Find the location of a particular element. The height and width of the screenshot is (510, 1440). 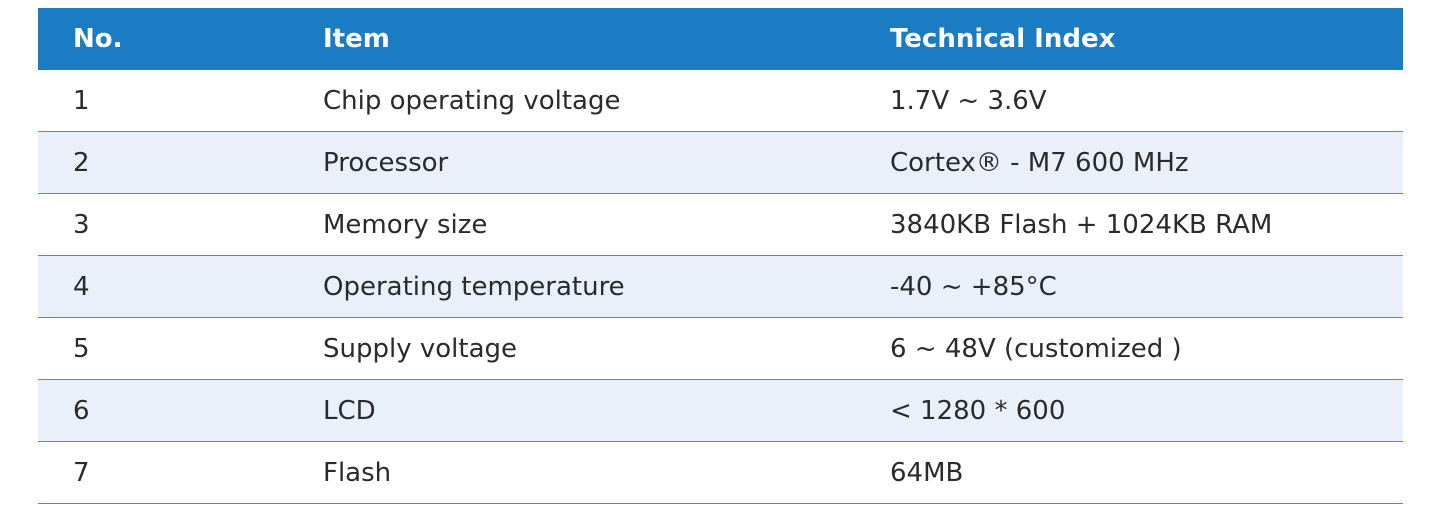

table-row: 4 Operating temperature -40 ~ +85°C is located at coordinates (720, 287).